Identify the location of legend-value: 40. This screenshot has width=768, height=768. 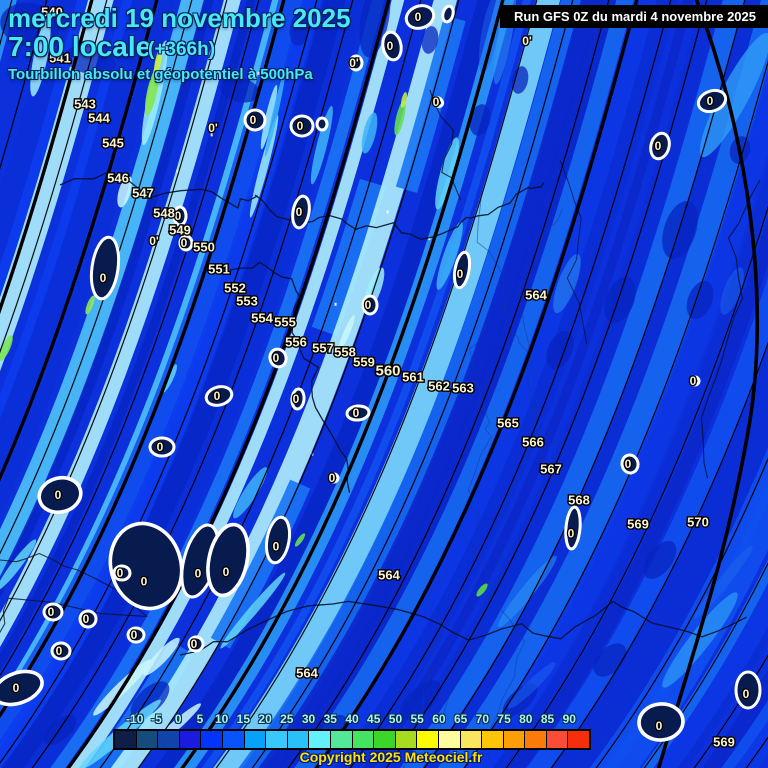
(352, 719).